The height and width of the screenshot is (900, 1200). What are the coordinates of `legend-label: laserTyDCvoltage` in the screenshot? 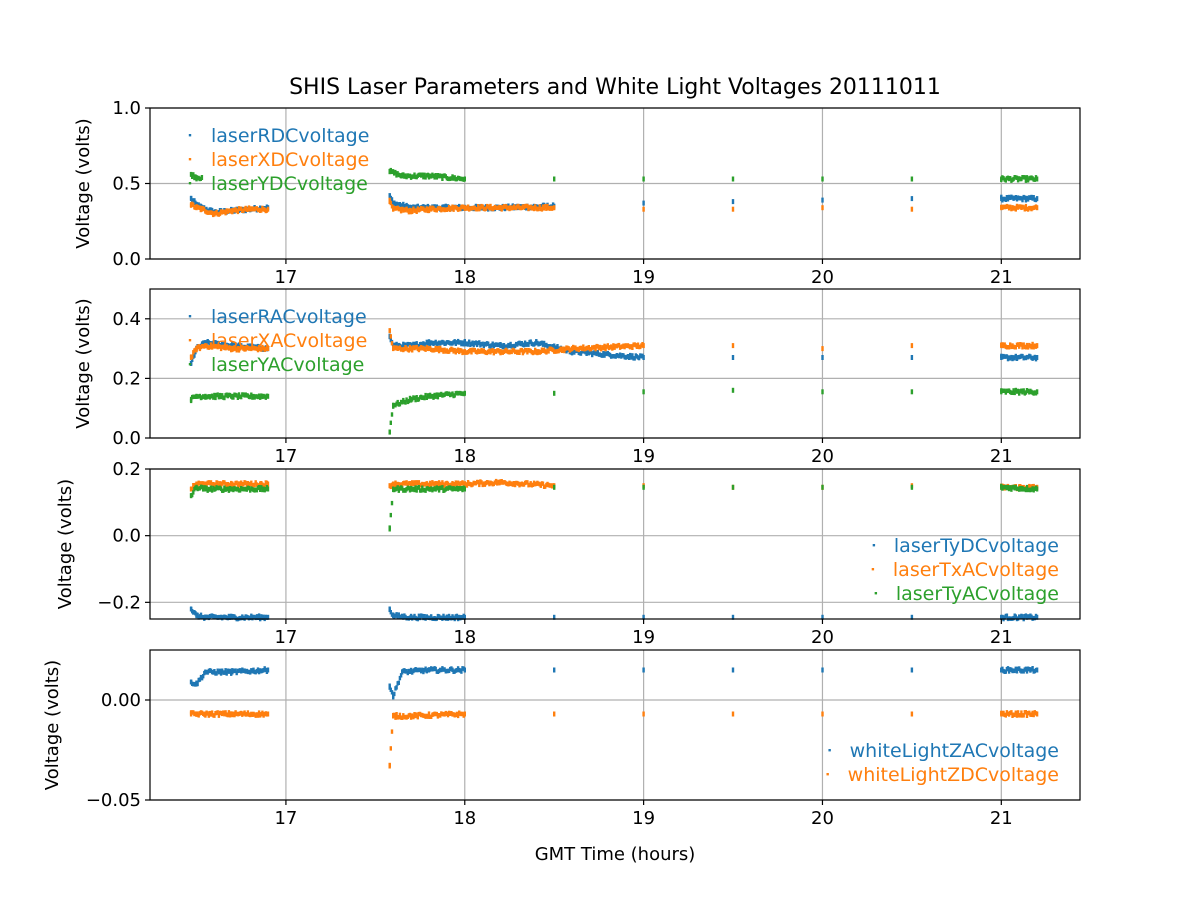 It's located at (976, 546).